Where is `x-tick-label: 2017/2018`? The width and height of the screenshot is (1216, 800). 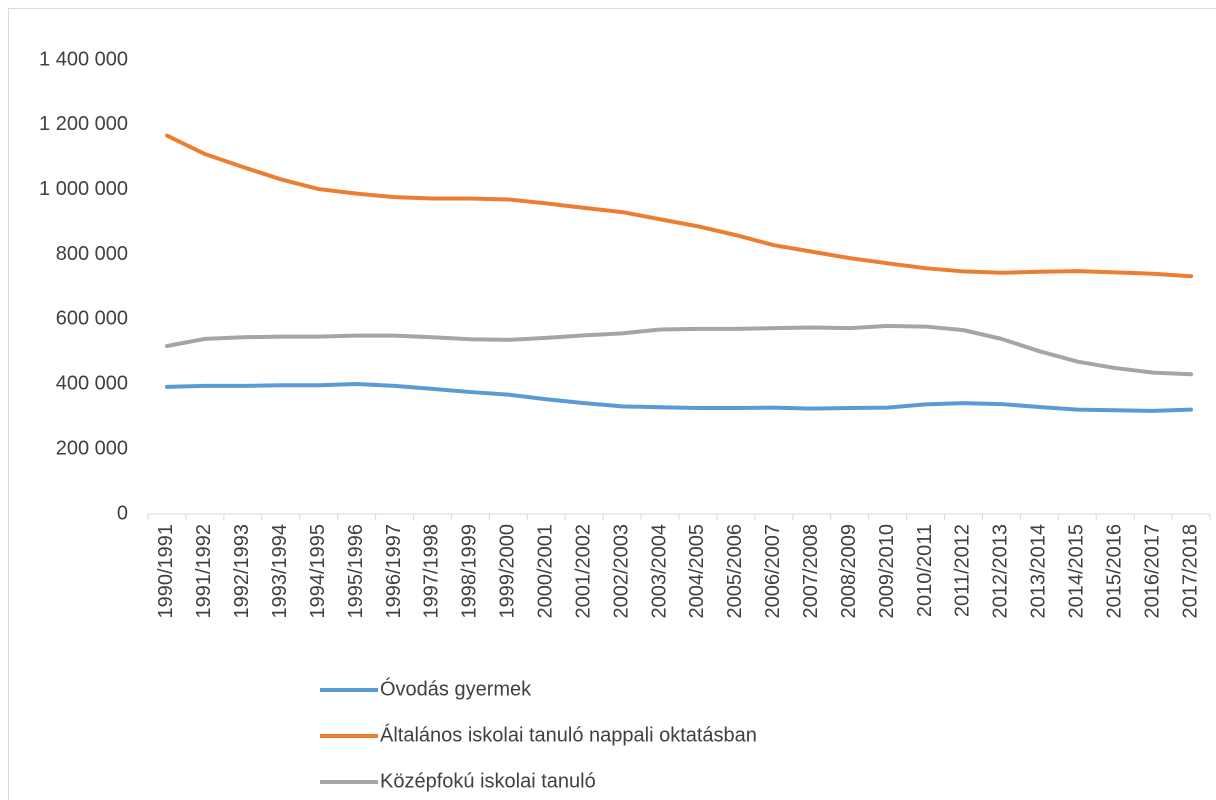 x-tick-label: 2017/2018 is located at coordinates (1190, 571).